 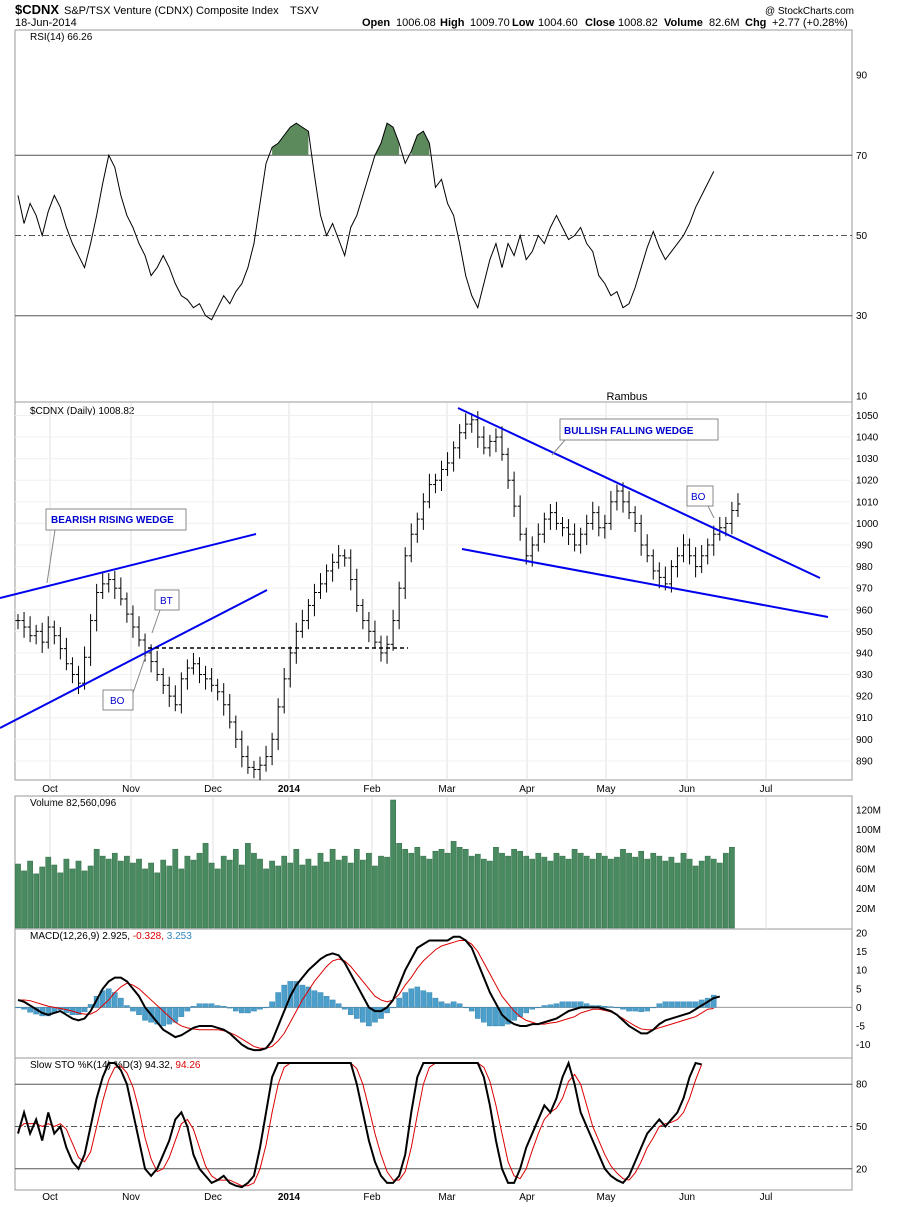 What do you see at coordinates (864, 718) in the screenshot?
I see `price-tick-label: 910` at bounding box center [864, 718].